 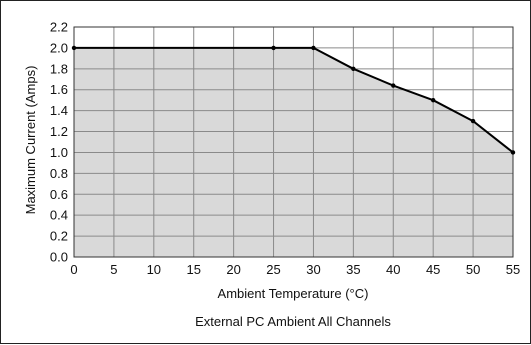 What do you see at coordinates (59, 110) in the screenshot?
I see `y-tick-label: 1.4` at bounding box center [59, 110].